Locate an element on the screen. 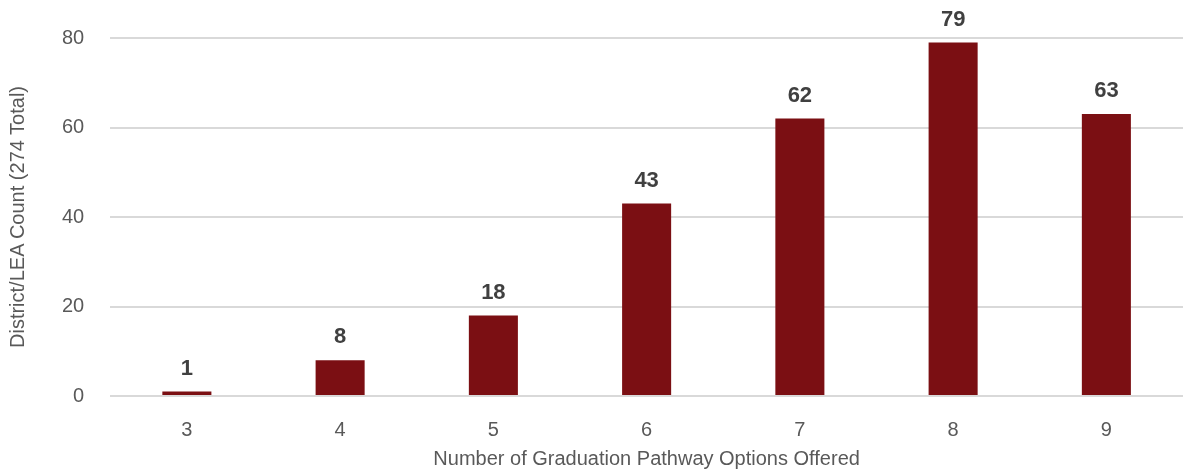 The height and width of the screenshot is (471, 1183). y-axis-title: District/LEA Count (274 Total) is located at coordinates (16, 217).